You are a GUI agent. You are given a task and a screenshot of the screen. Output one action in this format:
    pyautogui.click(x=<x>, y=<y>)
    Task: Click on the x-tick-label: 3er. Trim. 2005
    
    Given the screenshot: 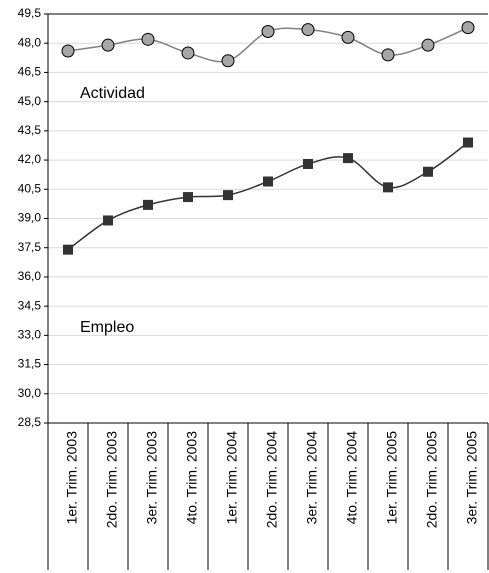 What is the action you would take?
    pyautogui.click(x=472, y=478)
    